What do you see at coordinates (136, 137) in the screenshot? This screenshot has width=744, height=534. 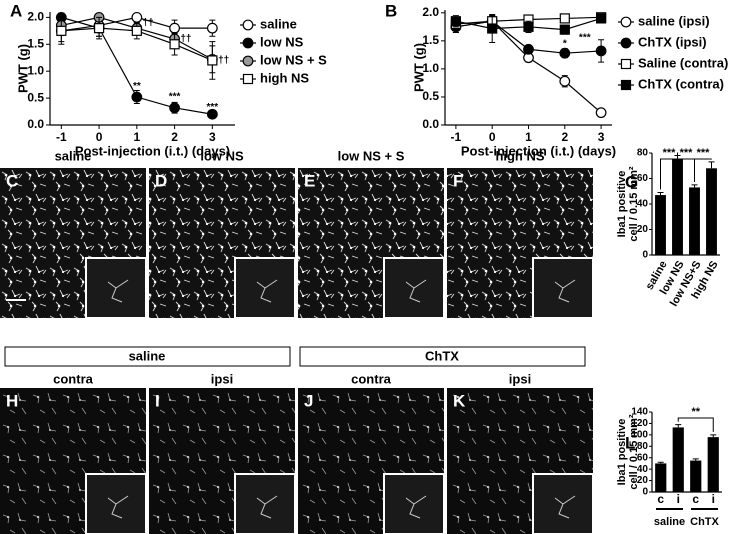 I see `x-tick-label: 1` at bounding box center [136, 137].